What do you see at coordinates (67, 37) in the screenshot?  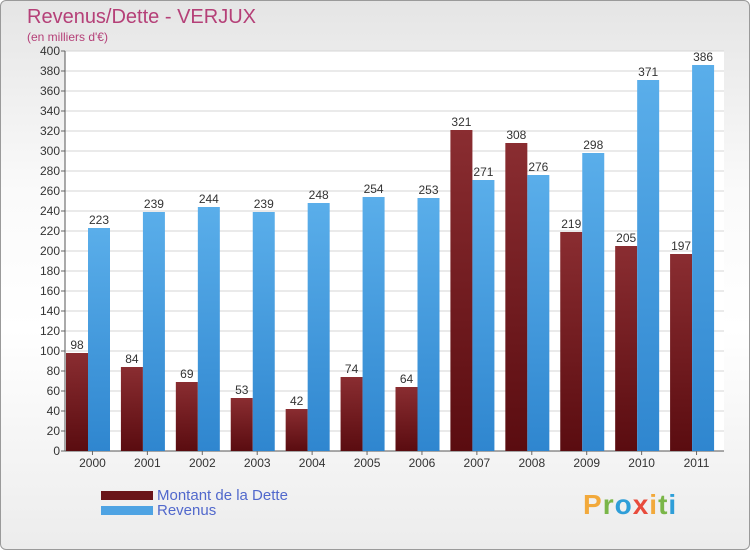 I see `chart-subtitle: (en milliers d'€)` at bounding box center [67, 37].